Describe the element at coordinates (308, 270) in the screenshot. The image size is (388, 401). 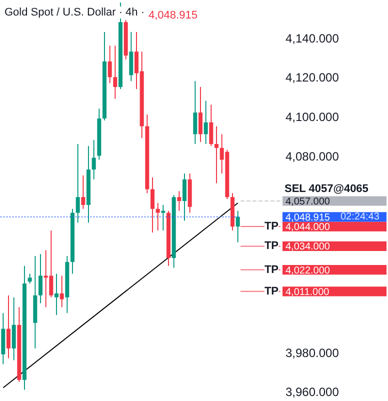
I see `y-tick-label: 4,022.000` at that location.